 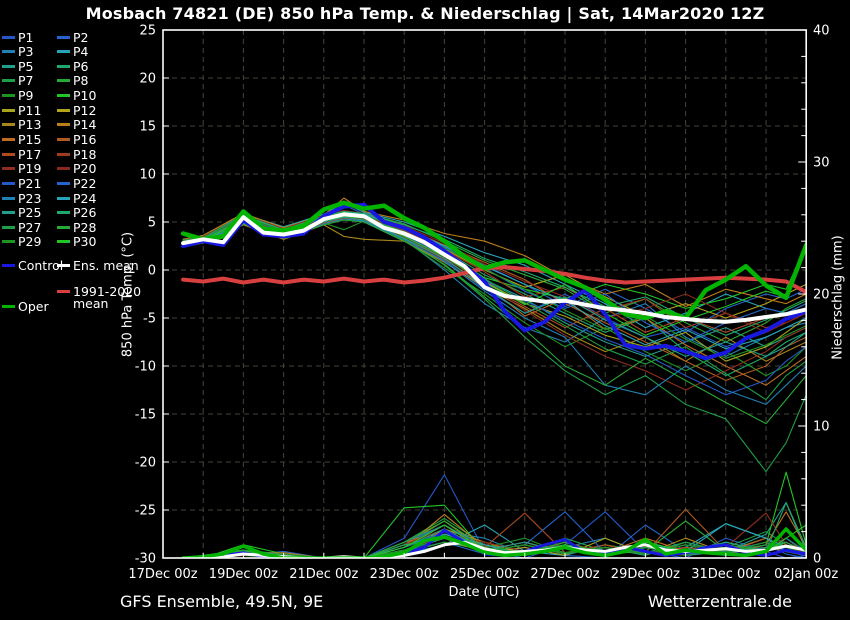 I want to click on right-axis-tick-label: 40, so click(x=821, y=31).